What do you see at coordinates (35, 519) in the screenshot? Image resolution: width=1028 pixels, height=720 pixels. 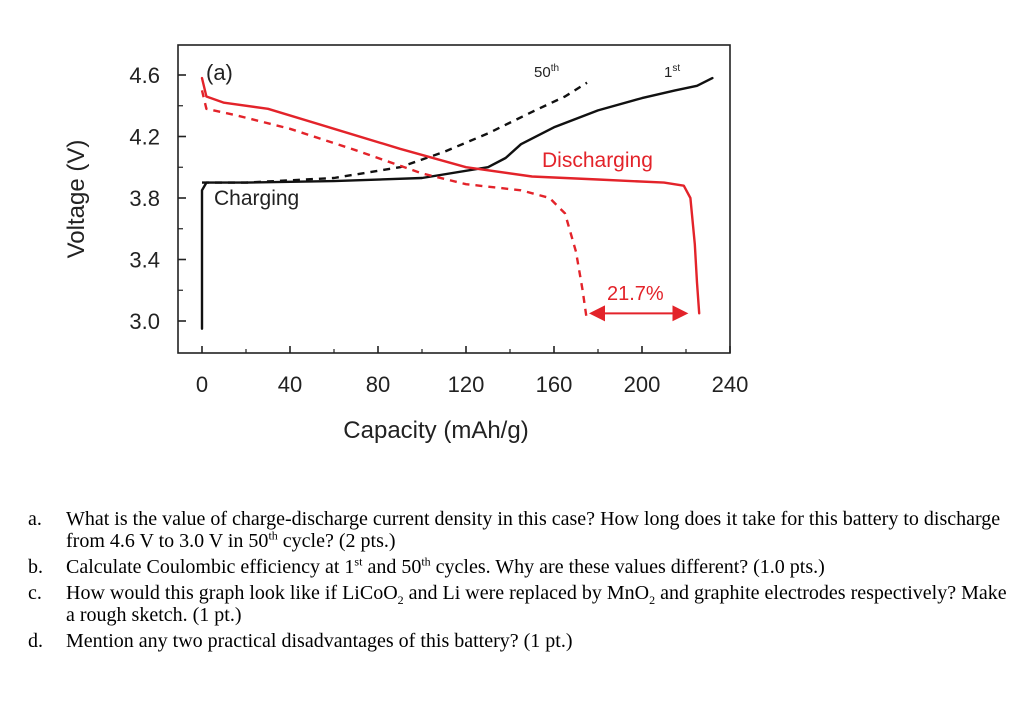 I see `question-letter: a.` at bounding box center [35, 519].